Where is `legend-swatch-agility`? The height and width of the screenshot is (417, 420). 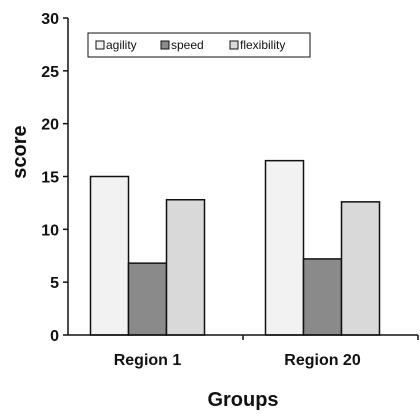 legend-swatch-agility is located at coordinates (100, 45).